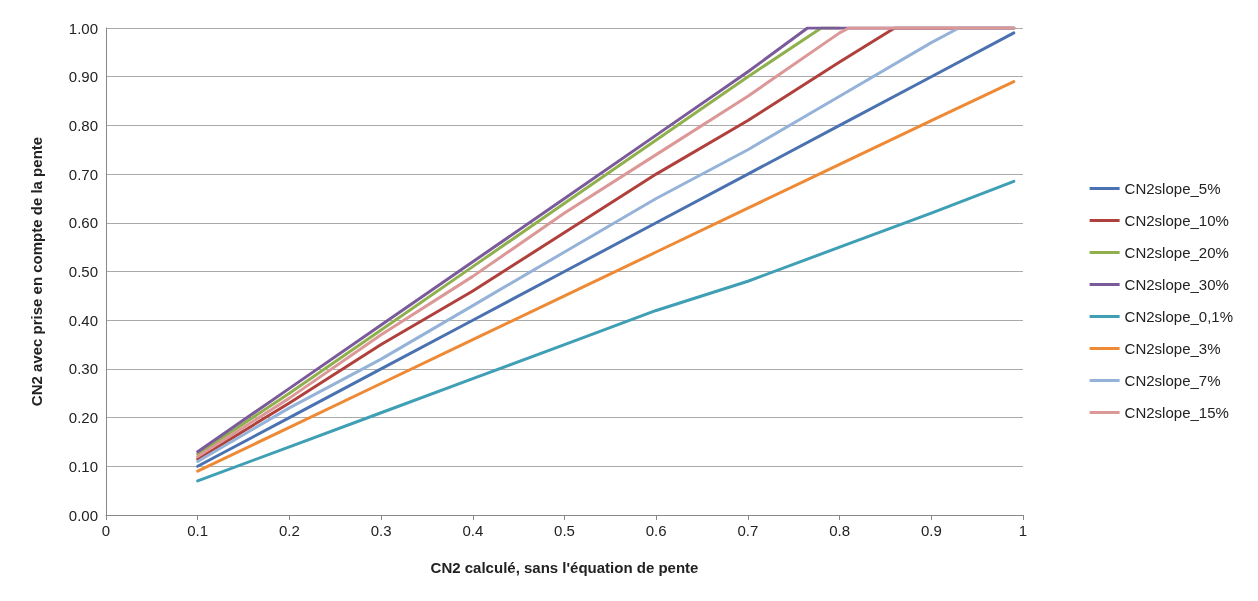 Image resolution: width=1258 pixels, height=601 pixels. Describe the element at coordinates (36, 271) in the screenshot. I see `y-axis-title: CN2 avec prise en compte de la pente` at that location.